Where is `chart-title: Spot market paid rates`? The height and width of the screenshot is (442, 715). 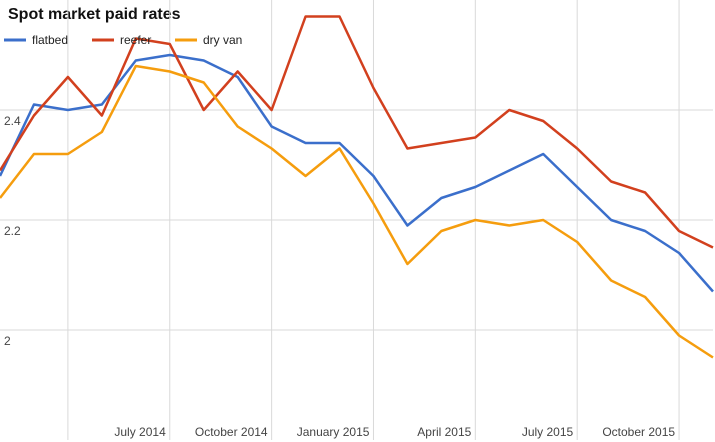
chart-title: Spot market paid rates is located at coordinates (94, 14).